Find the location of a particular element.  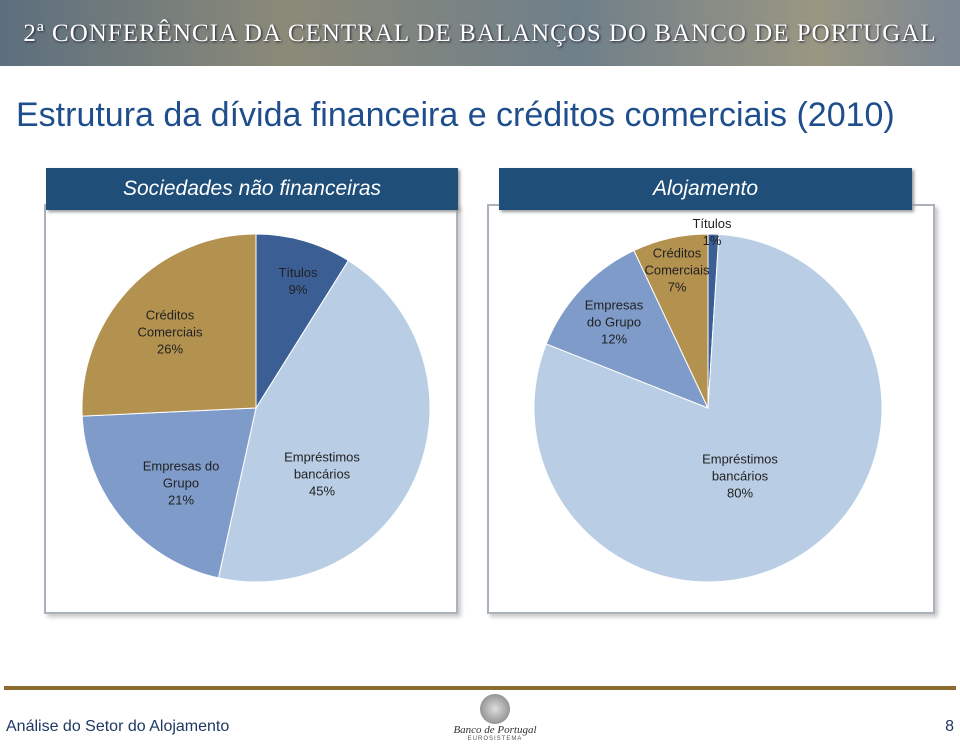

data-label: Empréstimos bancários 45% is located at coordinates (322, 474).